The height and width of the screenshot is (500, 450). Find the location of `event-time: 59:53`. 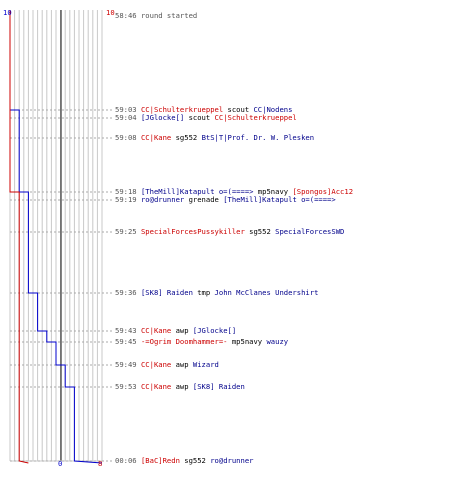

event-time: 59:53 is located at coordinates (126, 386).